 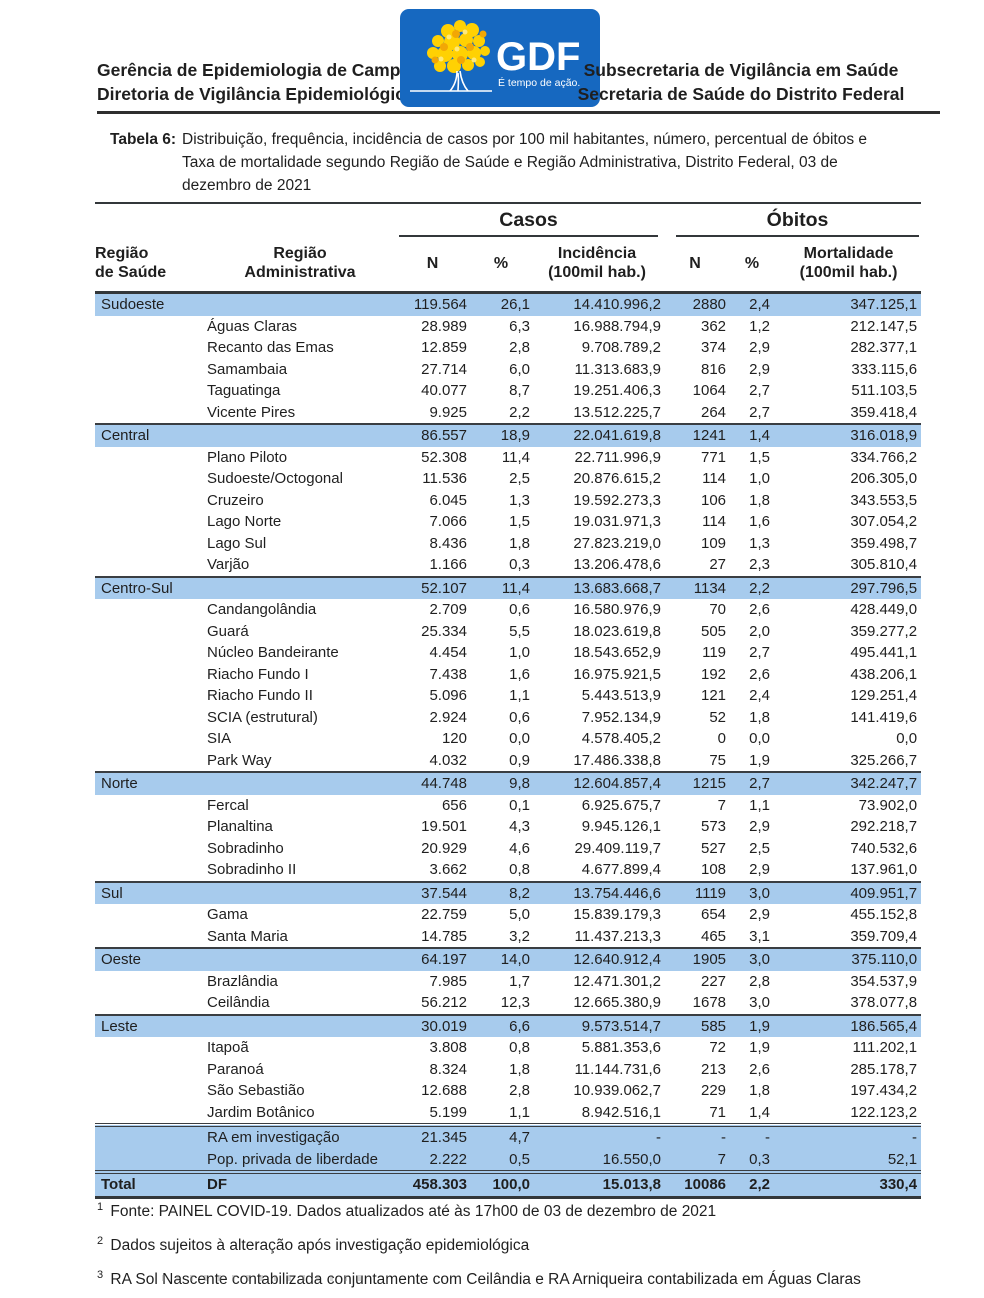 What do you see at coordinates (100, 1241) in the screenshot?
I see `footnote-sup: 2` at bounding box center [100, 1241].